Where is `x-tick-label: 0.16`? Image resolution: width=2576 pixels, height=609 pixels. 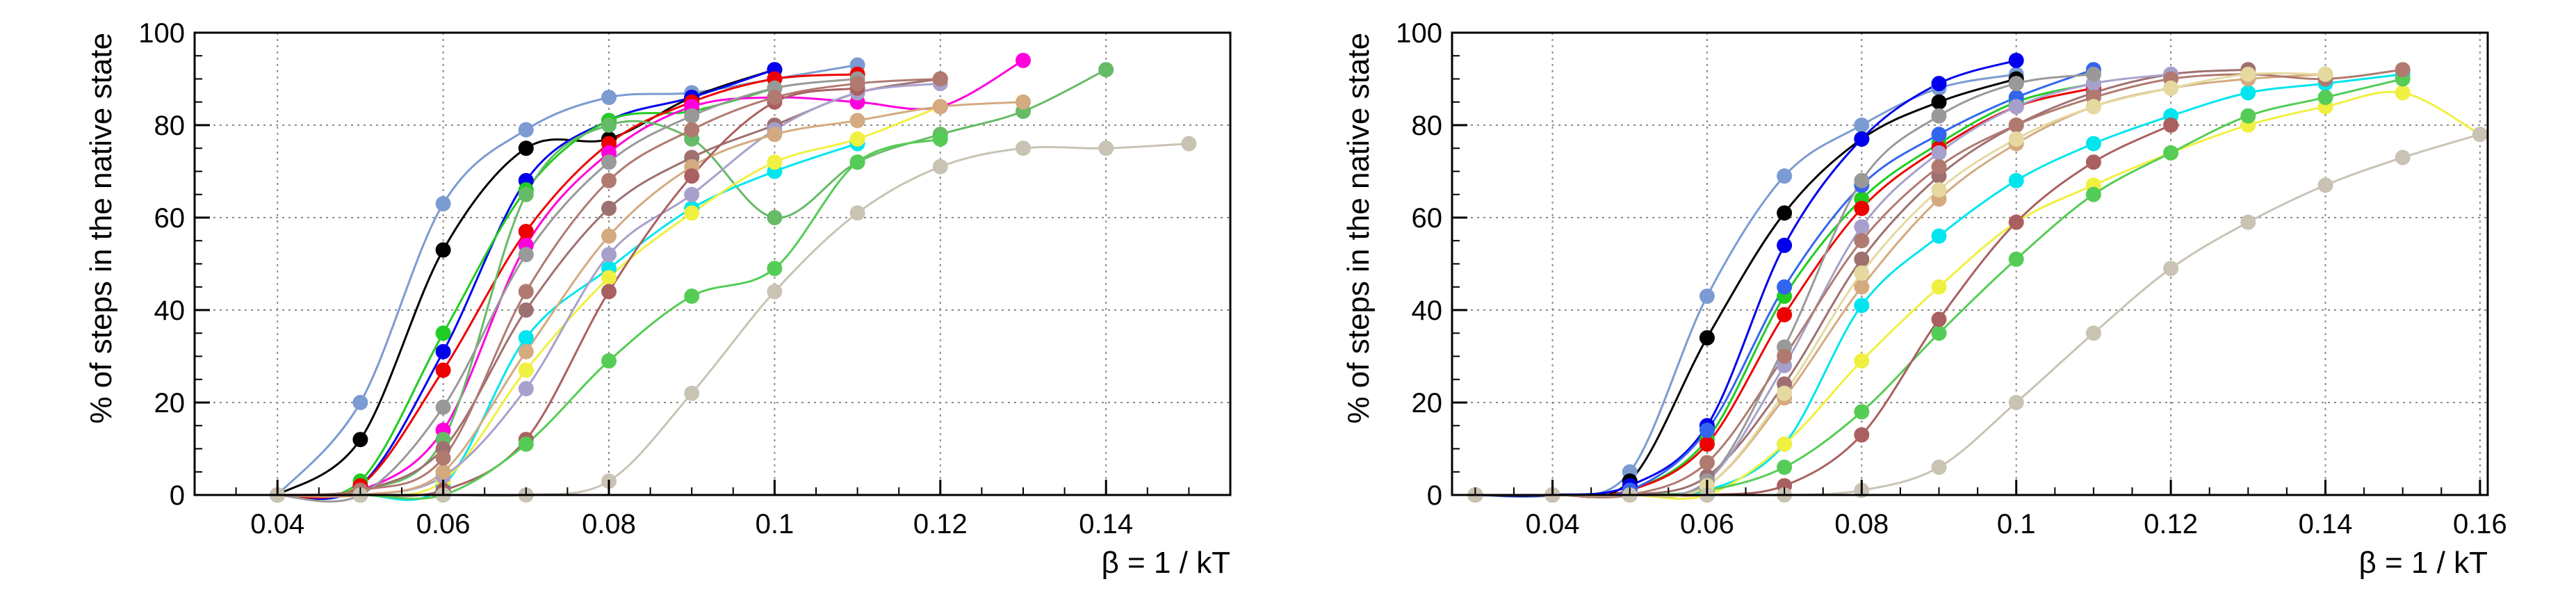 x-tick-label: 0.16 is located at coordinates (2480, 524).